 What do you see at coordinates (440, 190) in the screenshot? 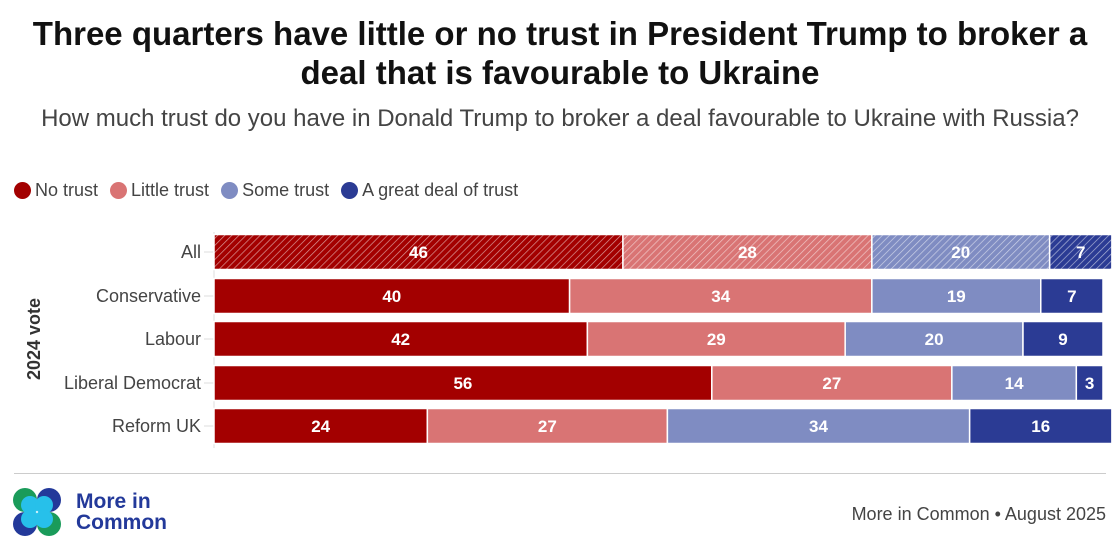
I see `legend-label: A great deal of trust` at bounding box center [440, 190].